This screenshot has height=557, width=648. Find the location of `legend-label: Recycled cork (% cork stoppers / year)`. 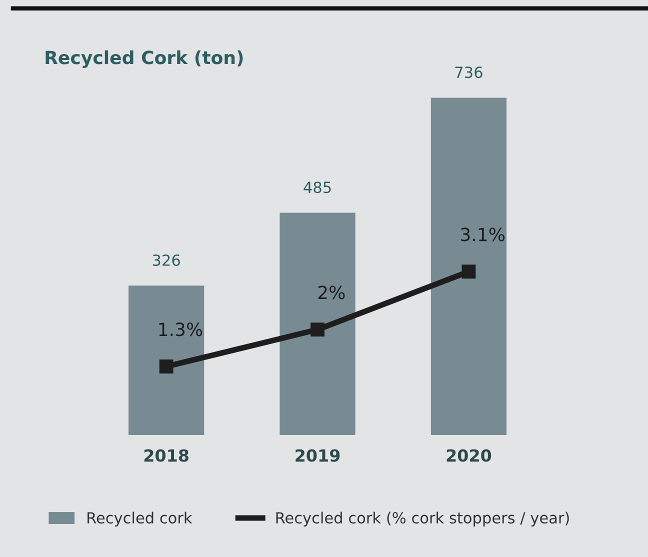

legend-label: Recycled cork (% cork stoppers / year) is located at coordinates (422, 519).